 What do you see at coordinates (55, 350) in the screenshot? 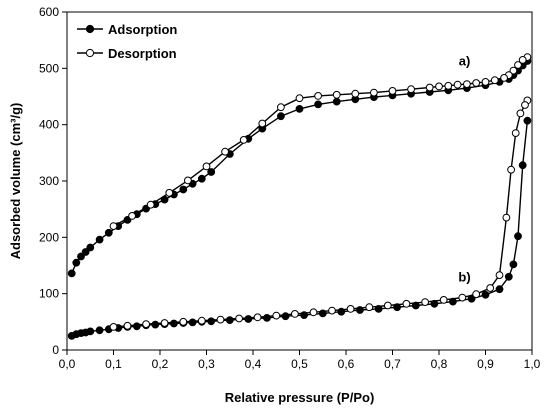
I see `y-tick-label: 0` at bounding box center [55, 350].